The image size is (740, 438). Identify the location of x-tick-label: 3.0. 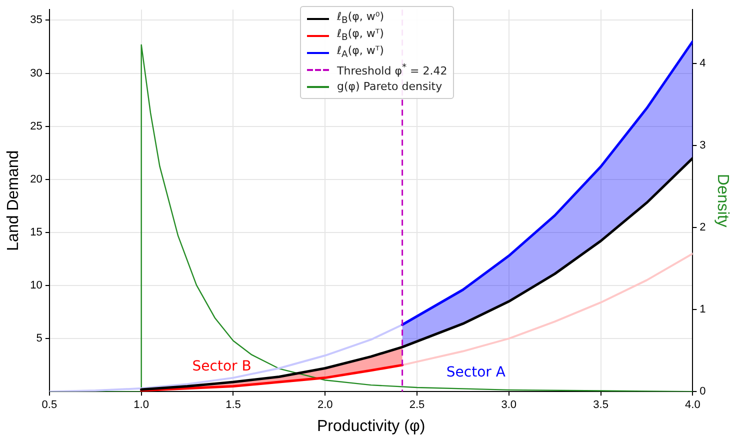
(509, 405).